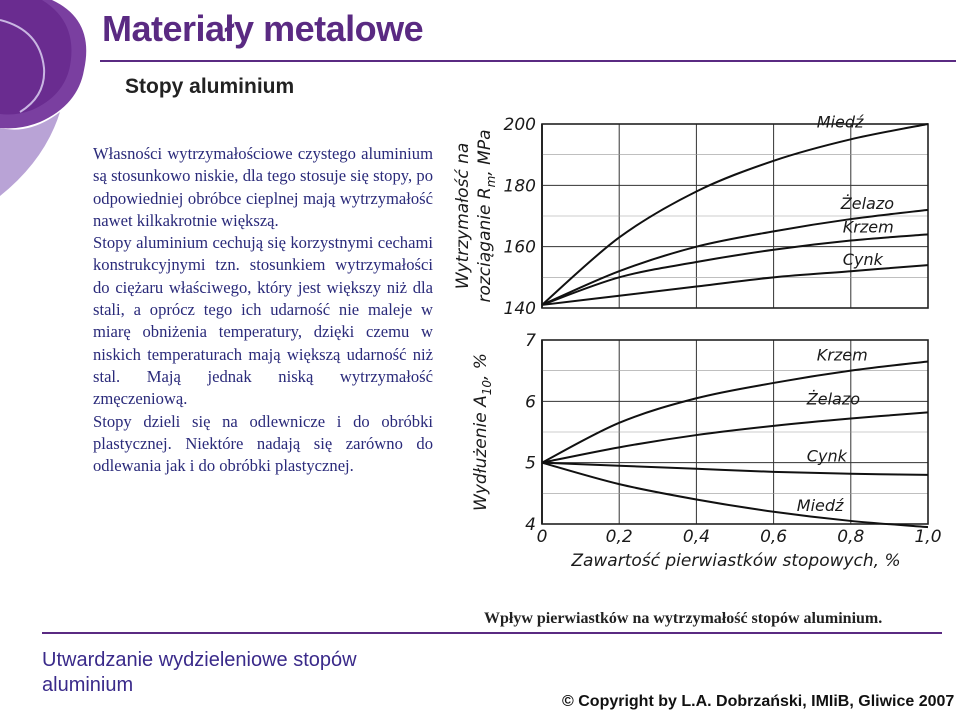 The width and height of the screenshot is (960, 716). What do you see at coordinates (530, 402) in the screenshot?
I see `y-tick-label: 6` at bounding box center [530, 402].